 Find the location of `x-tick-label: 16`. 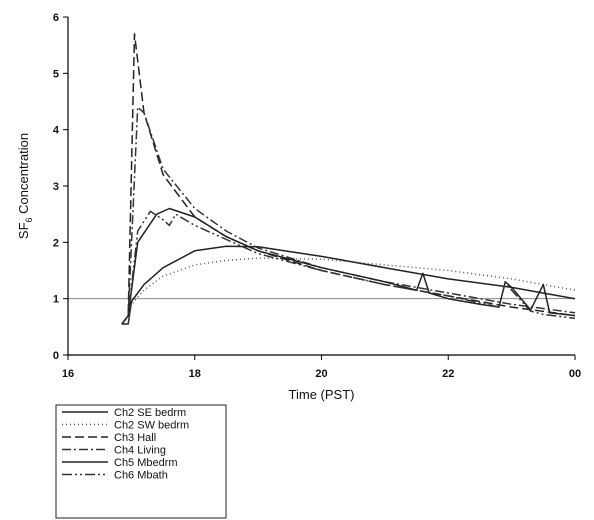

x-tick-label: 16 is located at coordinates (68, 374).